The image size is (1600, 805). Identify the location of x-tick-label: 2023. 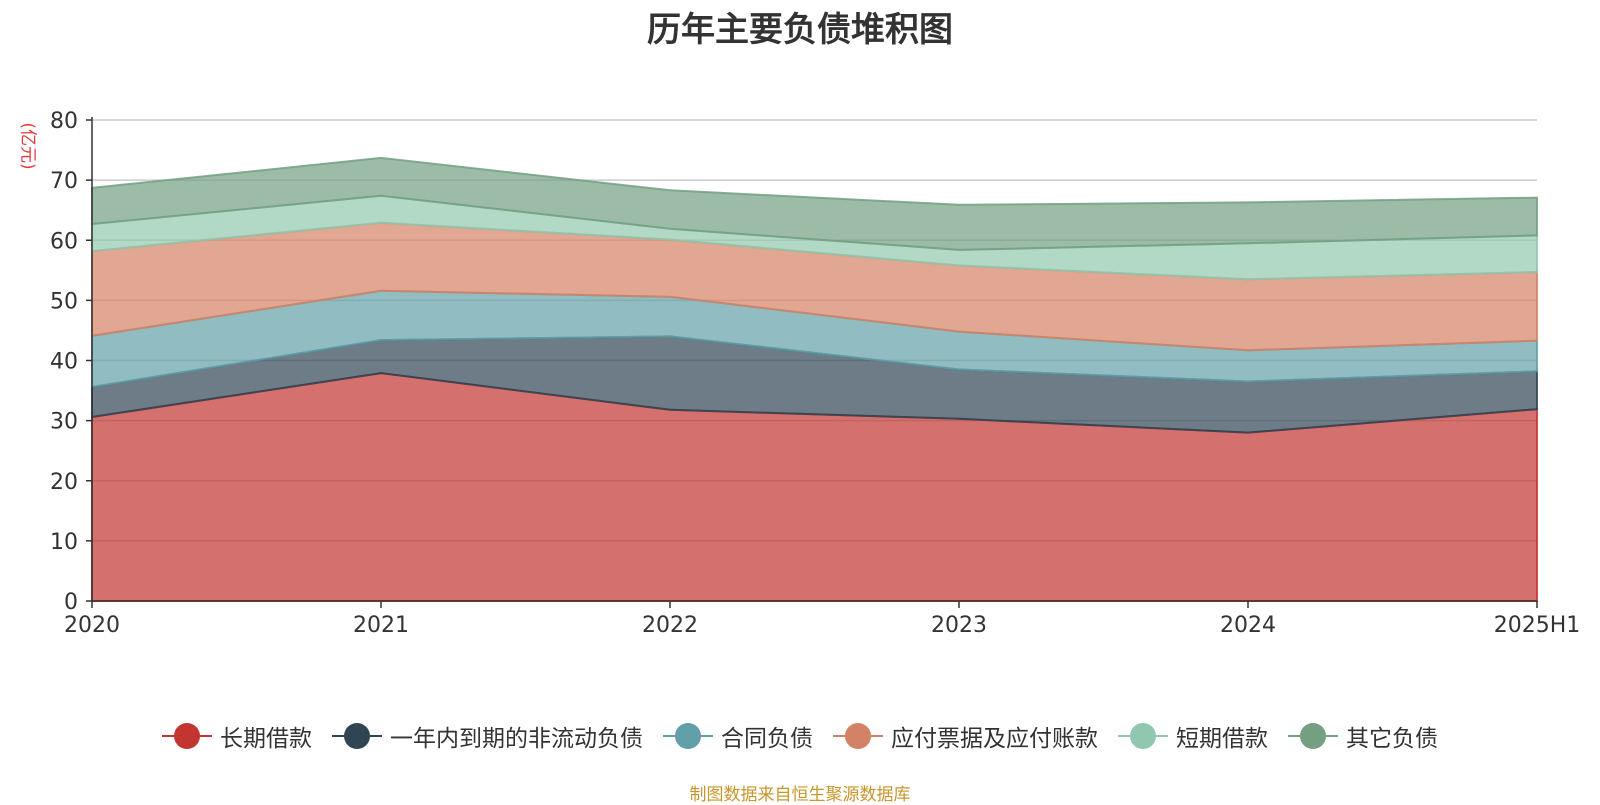
(959, 625).